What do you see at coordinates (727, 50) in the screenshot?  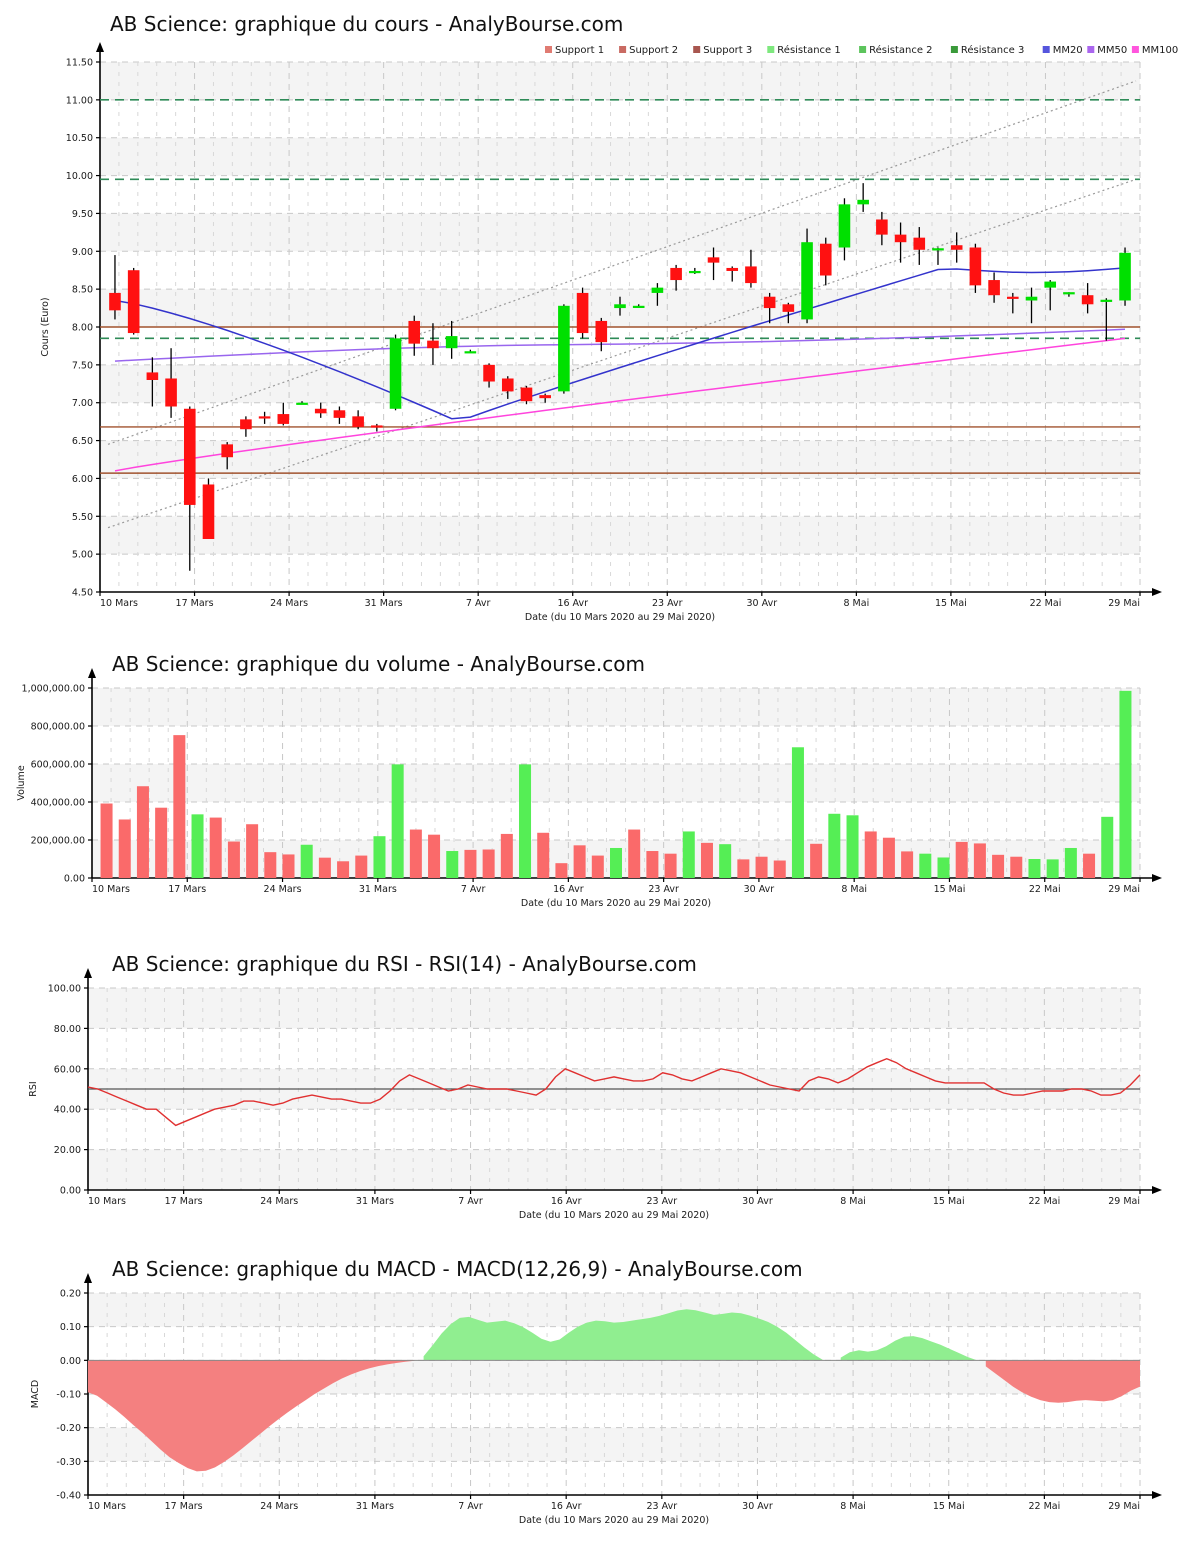 I see `legend-label: Support 3` at bounding box center [727, 50].